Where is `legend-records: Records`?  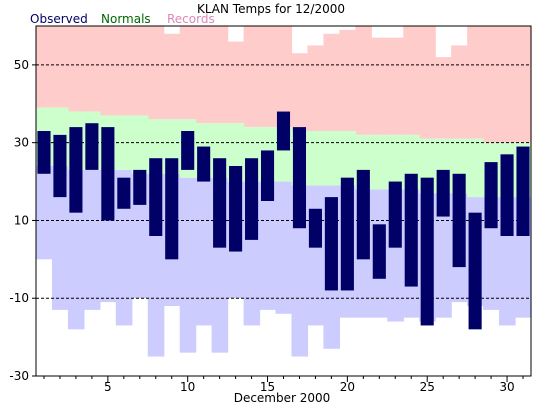 legend-records: Records is located at coordinates (191, 19).